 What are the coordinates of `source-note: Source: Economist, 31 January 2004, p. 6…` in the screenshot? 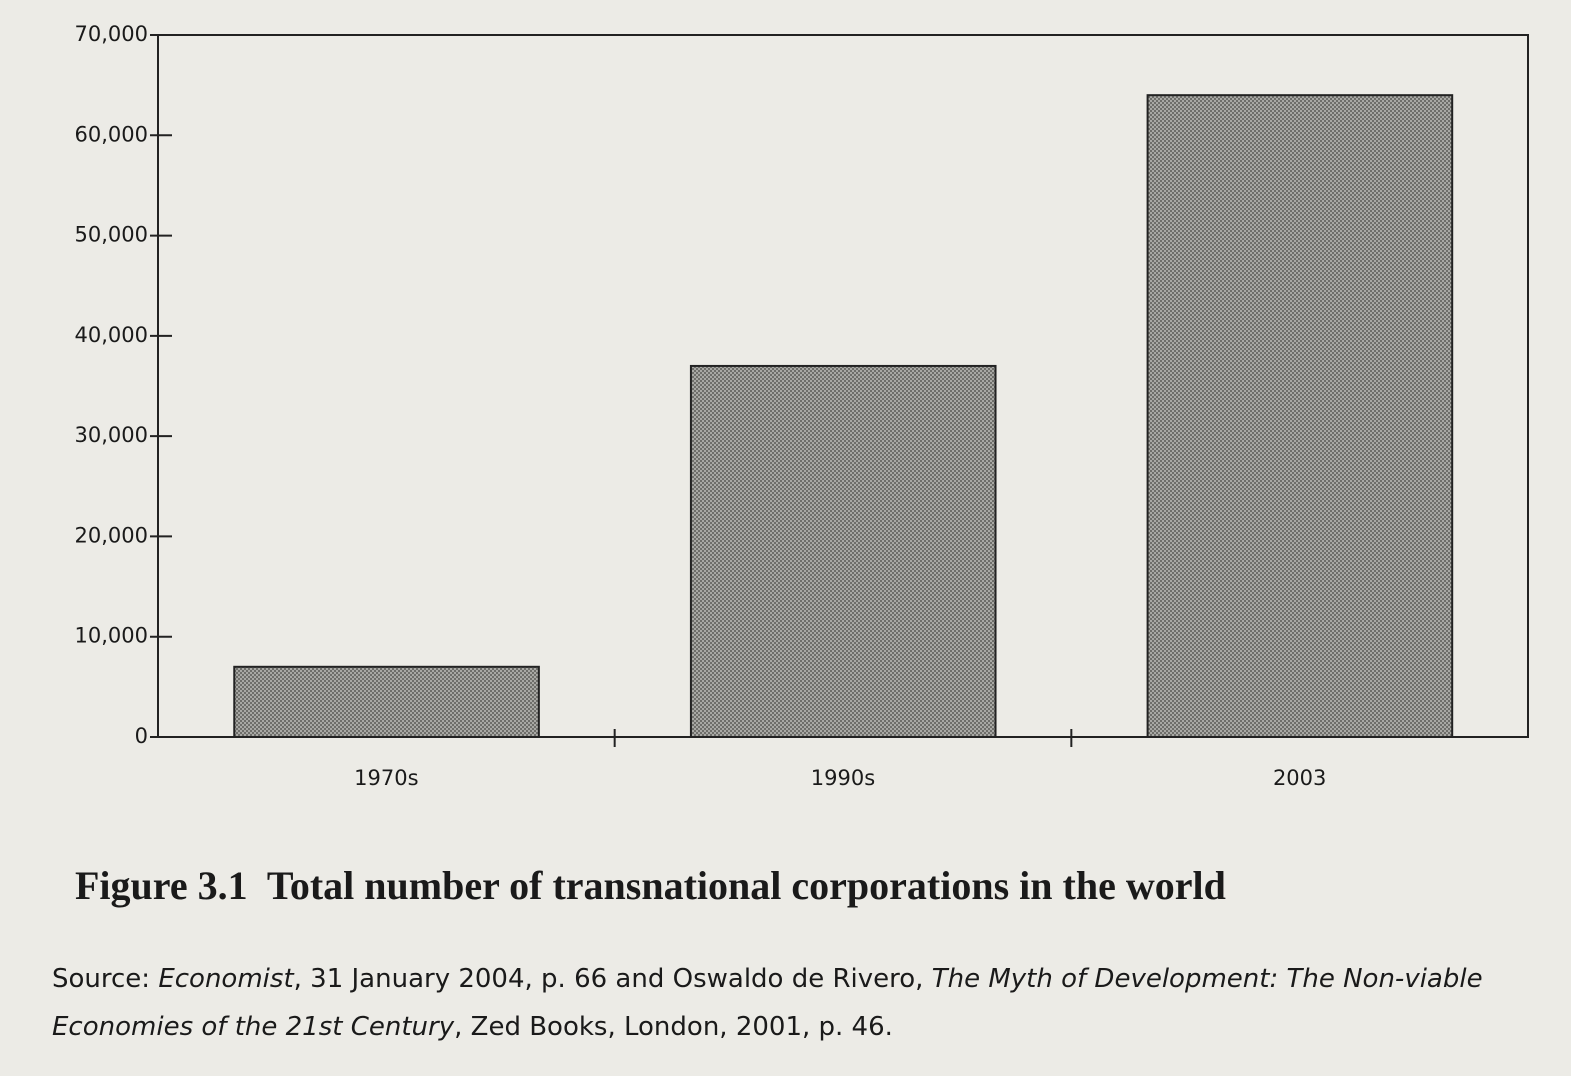 It's located at (792, 1003).